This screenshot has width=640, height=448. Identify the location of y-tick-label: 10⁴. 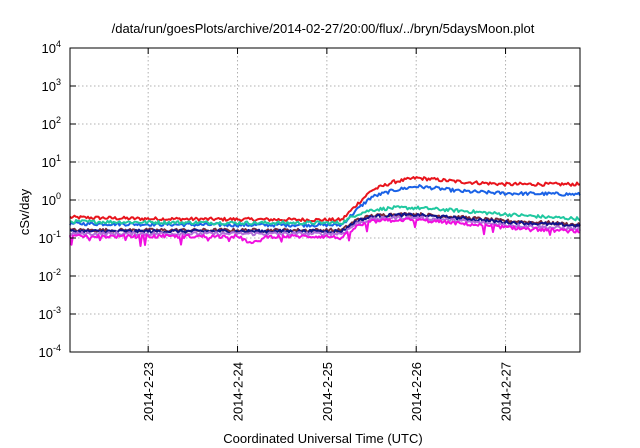
(51, 47).